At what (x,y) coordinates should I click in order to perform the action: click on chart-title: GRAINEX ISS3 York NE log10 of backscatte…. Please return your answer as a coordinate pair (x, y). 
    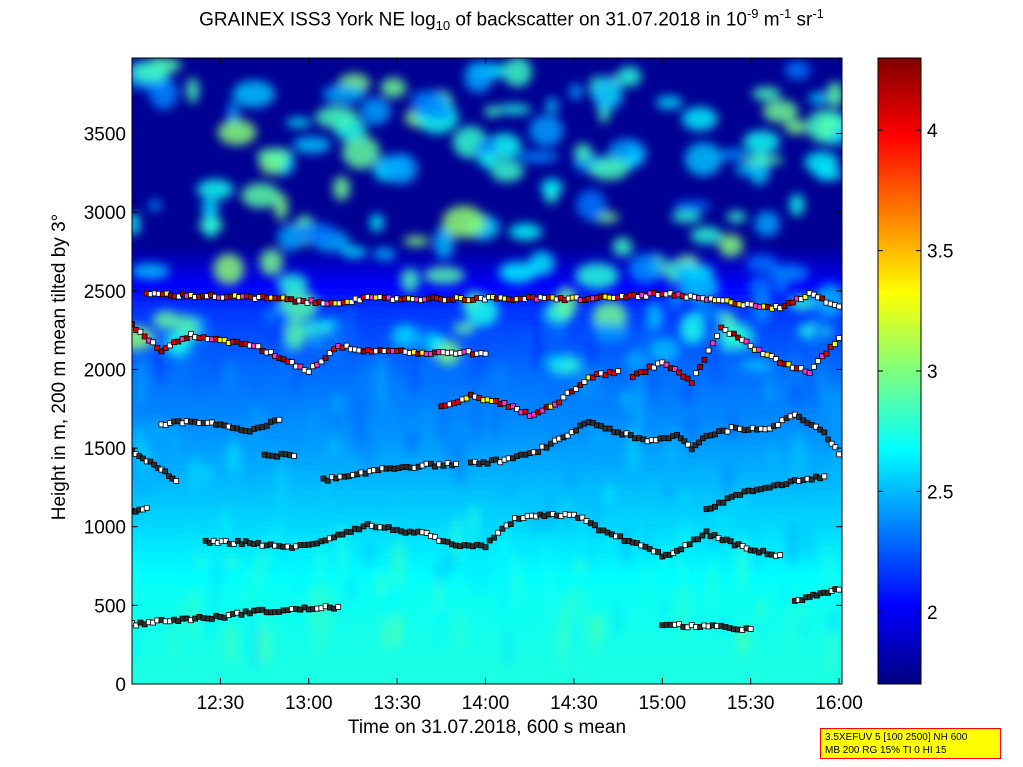
    Looking at the image, I should click on (511, 19).